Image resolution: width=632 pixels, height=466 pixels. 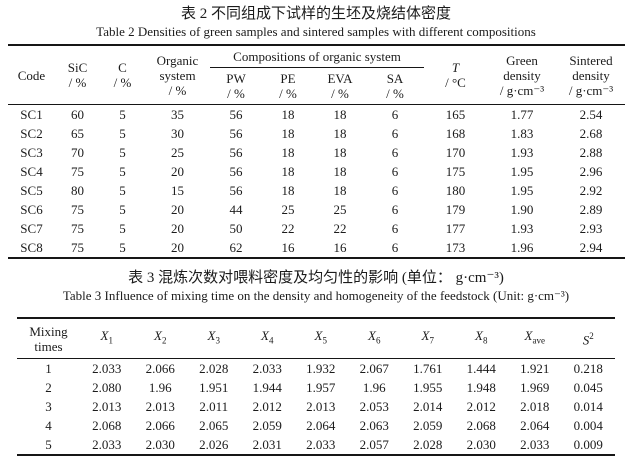 I want to click on table2-col-green-density: Green density / g·cm⁻³, so click(x=522, y=75).